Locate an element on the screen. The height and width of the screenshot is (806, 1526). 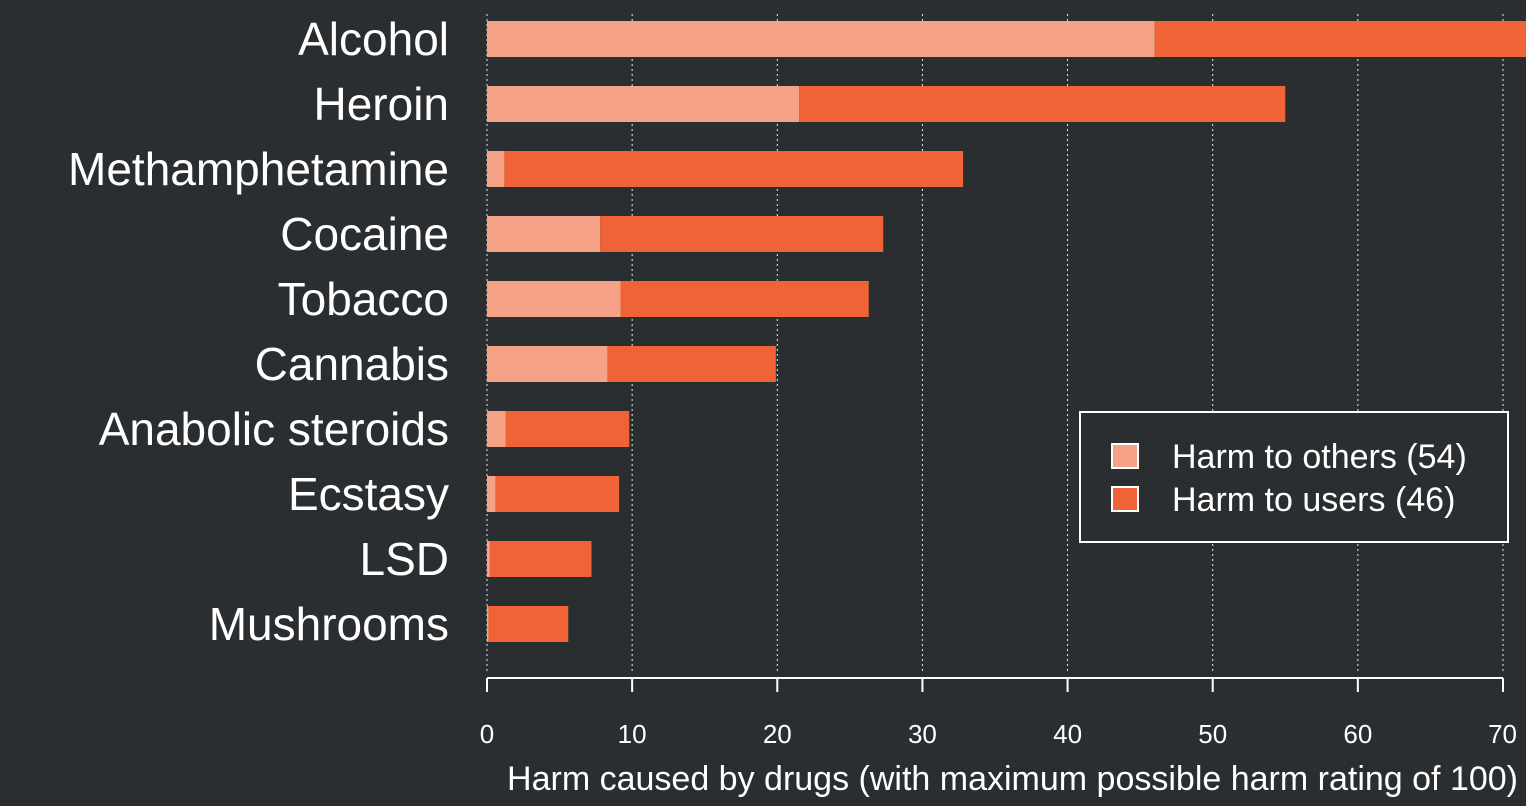
legend-label-0: Harm to others (54) is located at coordinates (1319, 457).